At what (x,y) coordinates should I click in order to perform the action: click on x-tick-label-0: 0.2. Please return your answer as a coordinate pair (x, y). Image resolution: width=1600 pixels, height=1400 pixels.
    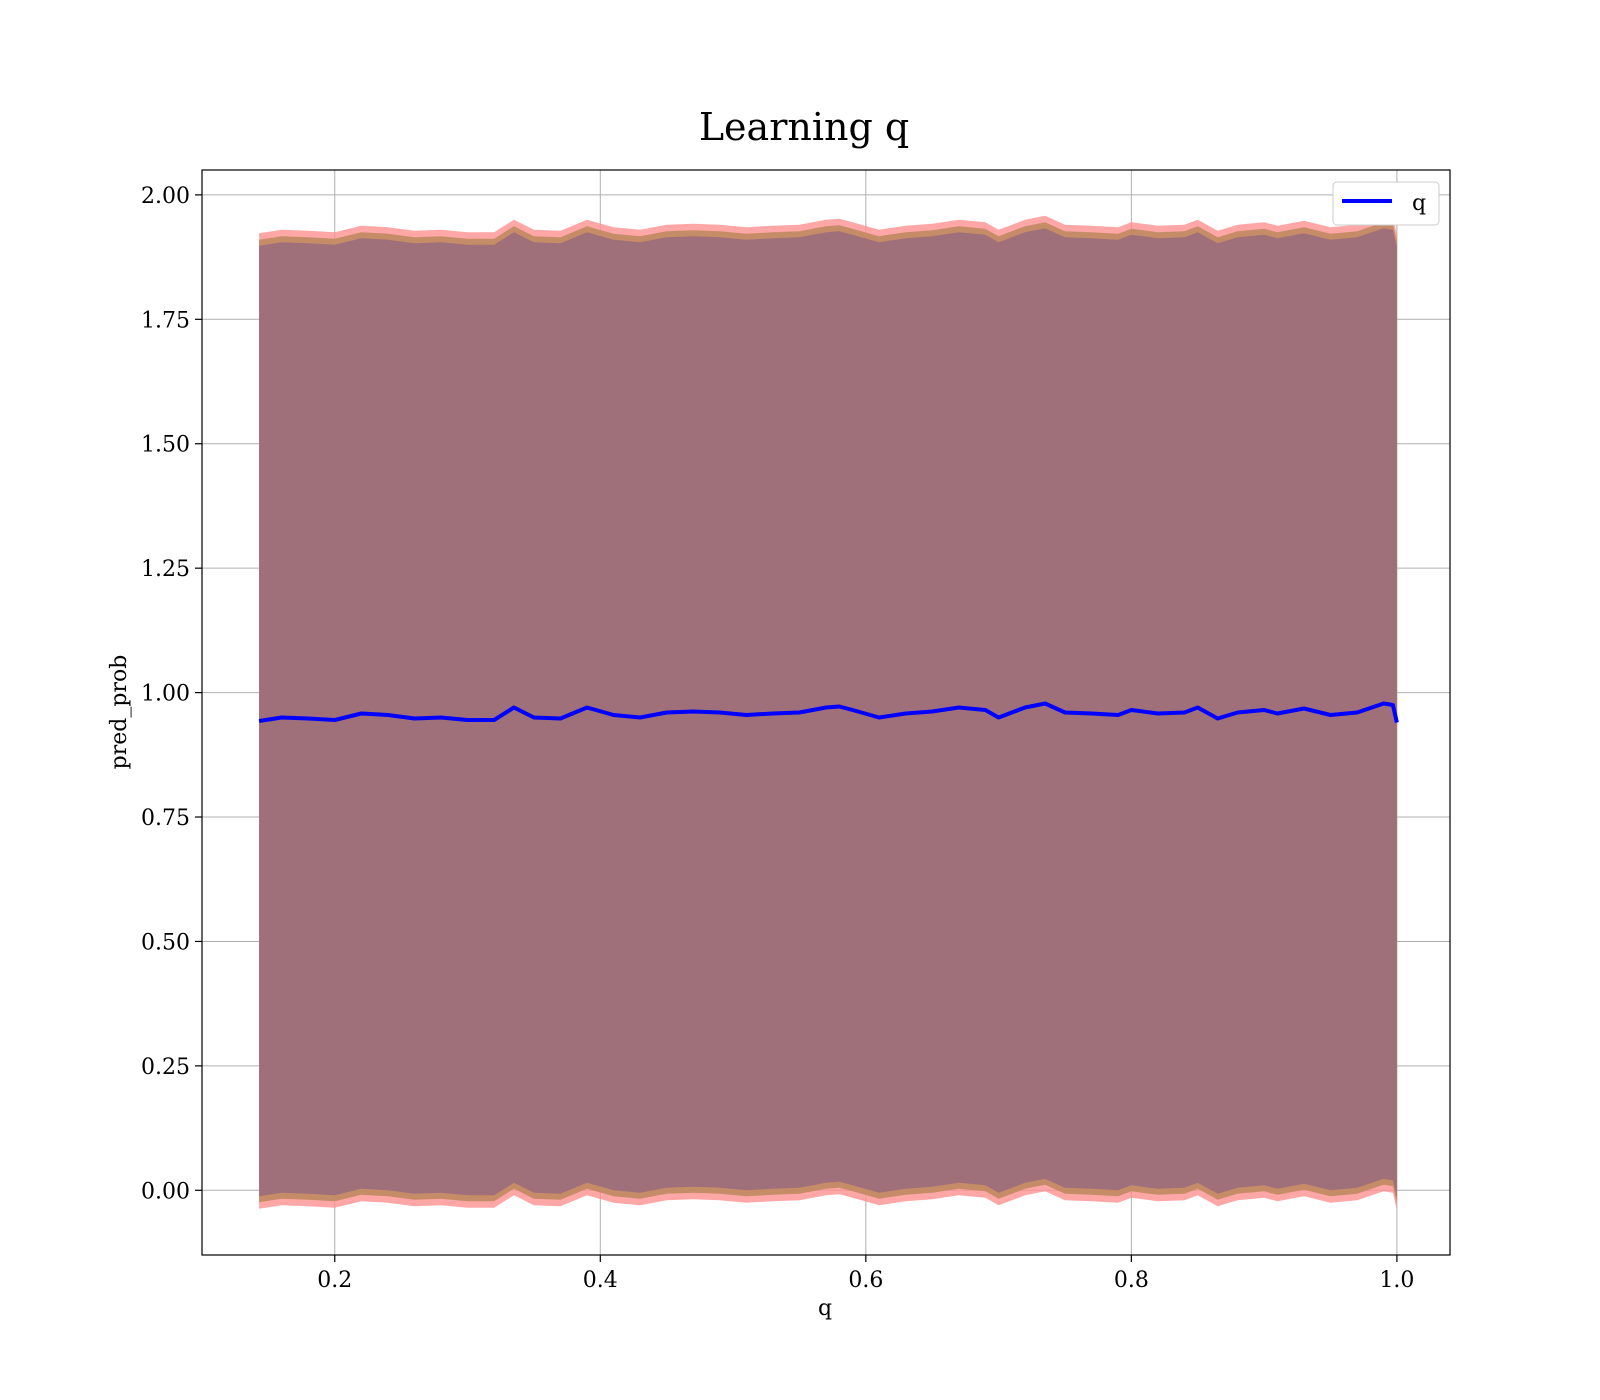
    Looking at the image, I should click on (334, 1280).